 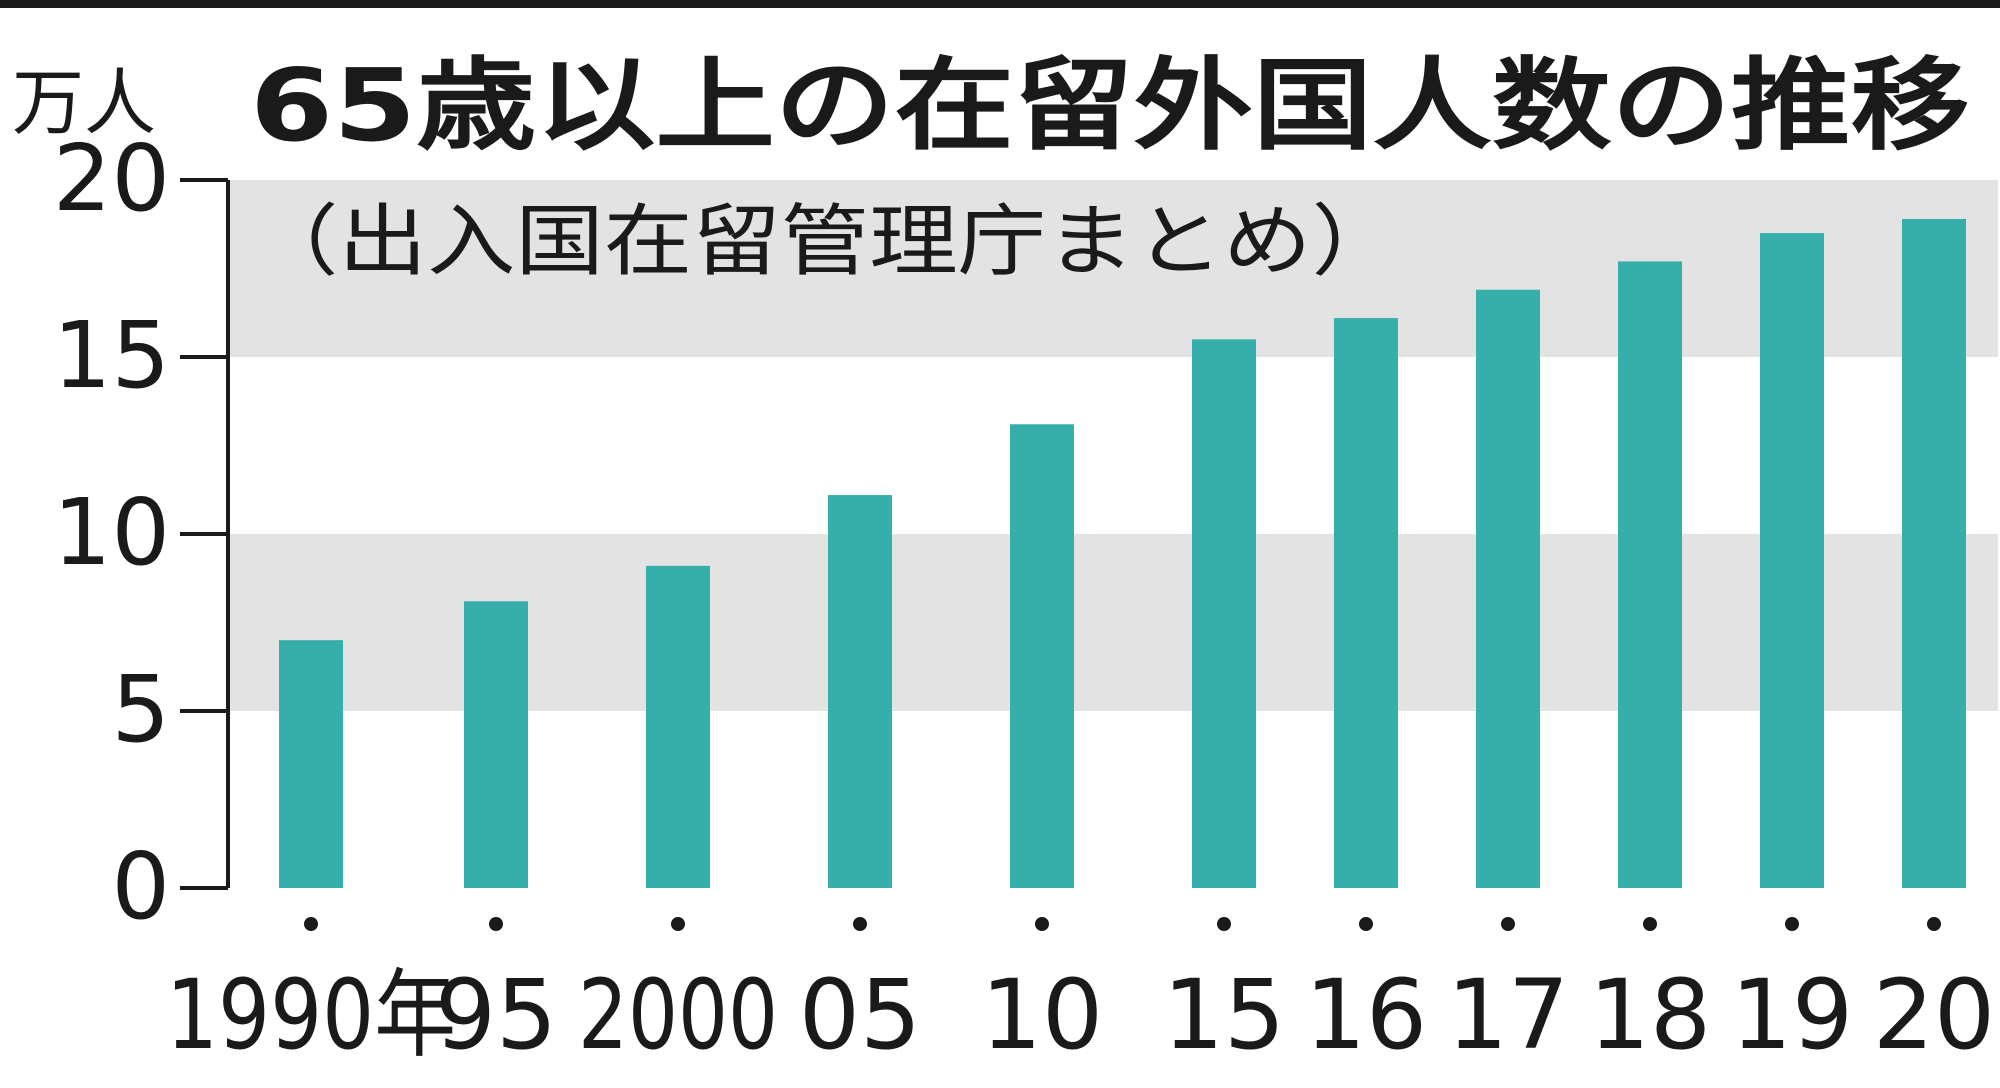 I want to click on x-tick-dot-2000, so click(x=678, y=924).